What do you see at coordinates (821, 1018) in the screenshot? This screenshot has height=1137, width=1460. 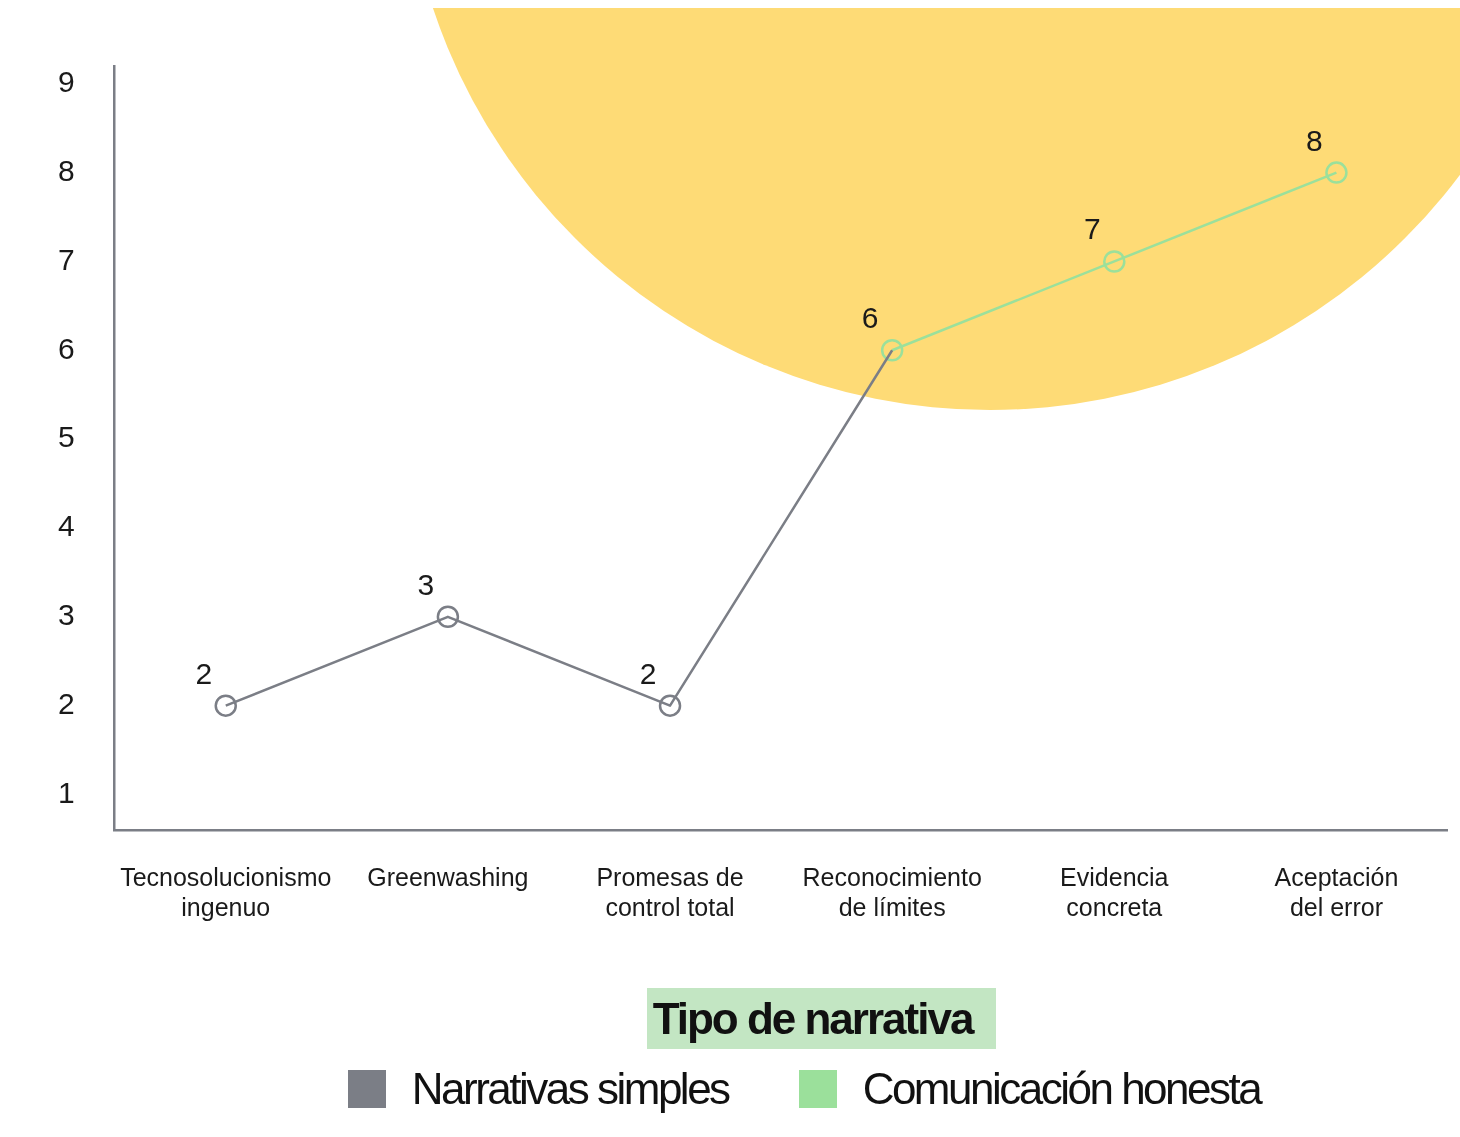 I see `x-axis-title: Tipo de narrativa` at bounding box center [821, 1018].